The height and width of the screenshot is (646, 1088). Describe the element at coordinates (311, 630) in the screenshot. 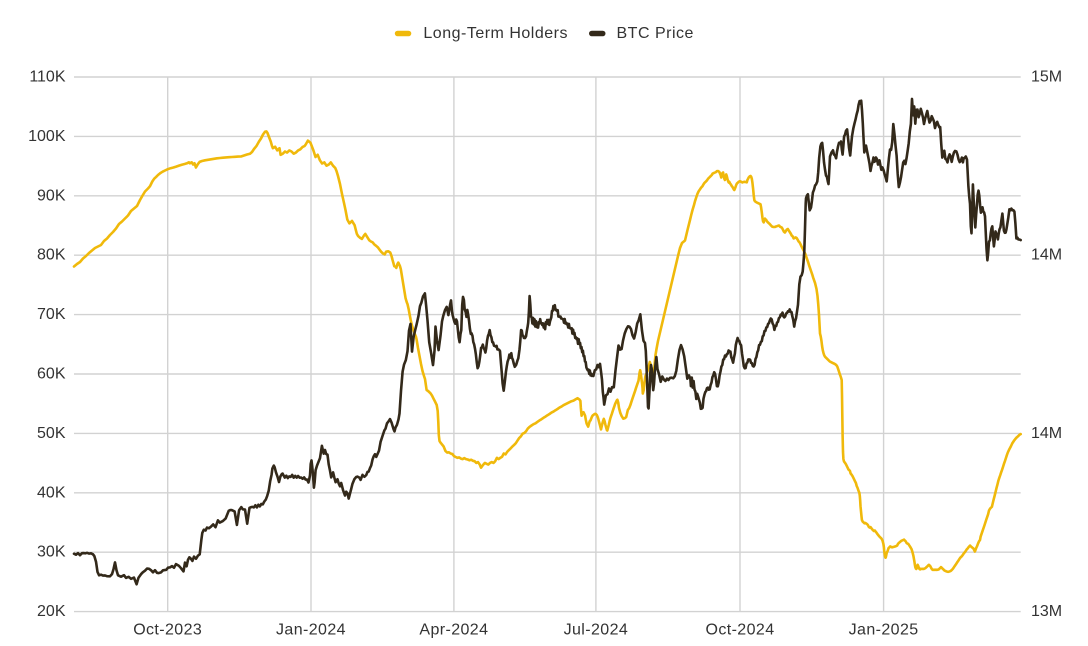

I see `svg-text: Jan-2024` at that location.